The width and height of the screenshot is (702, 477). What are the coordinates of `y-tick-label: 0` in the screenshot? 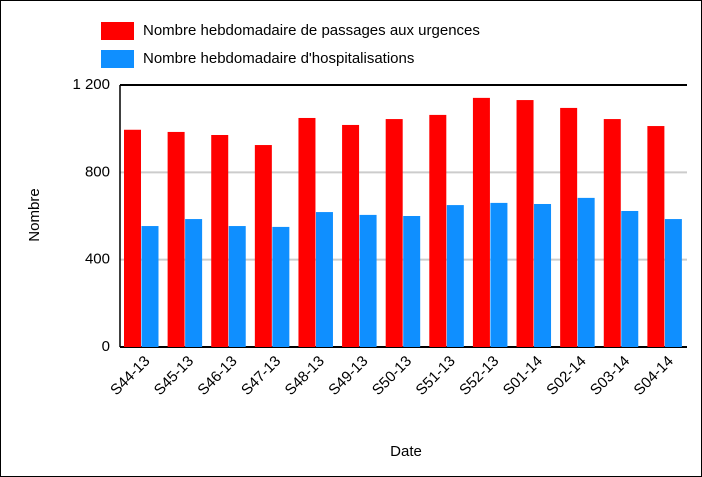 It's located at (106, 346).